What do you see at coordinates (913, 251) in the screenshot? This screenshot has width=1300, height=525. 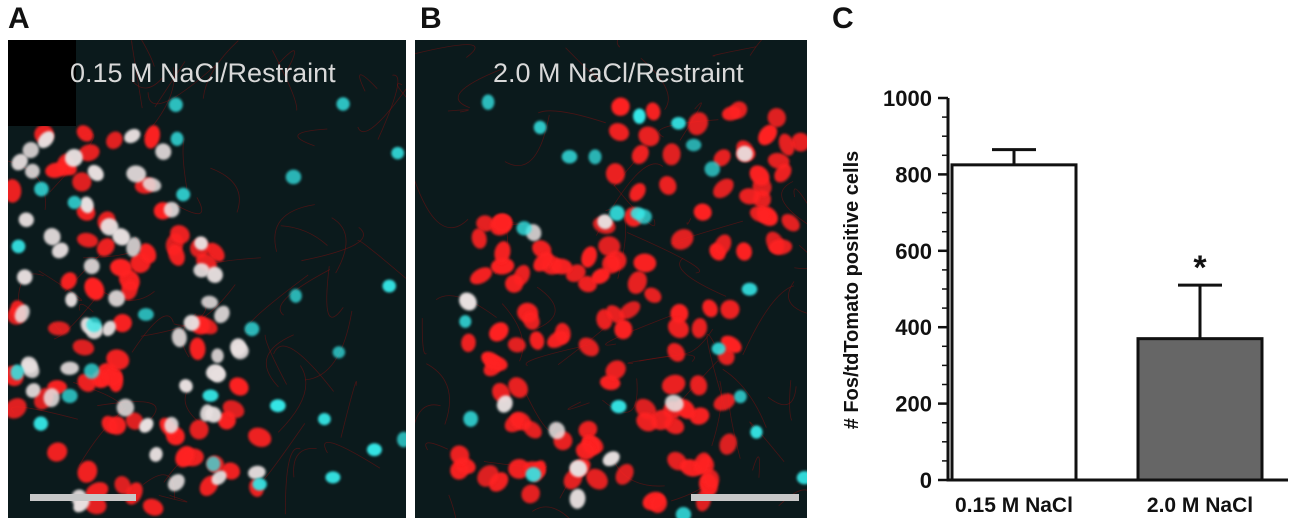 I see `y-tick-label: 600` at bounding box center [913, 251].